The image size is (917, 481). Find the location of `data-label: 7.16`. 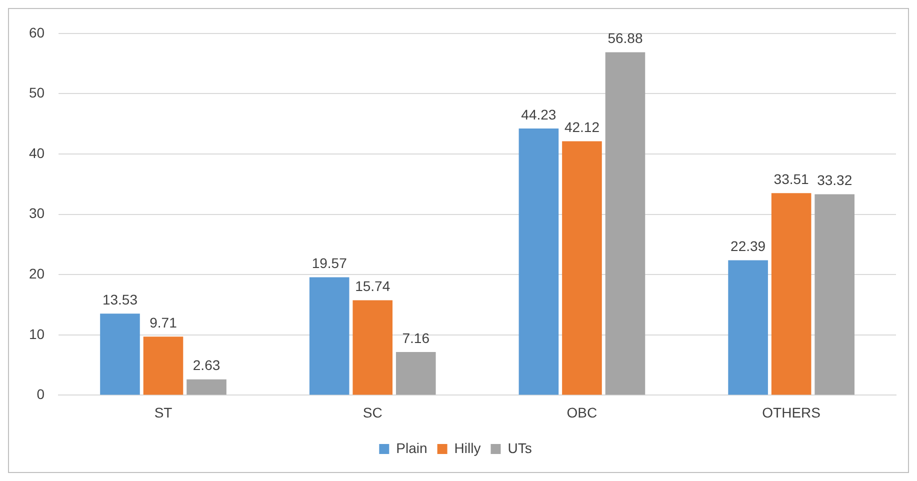

data-label: 7.16 is located at coordinates (416, 338).